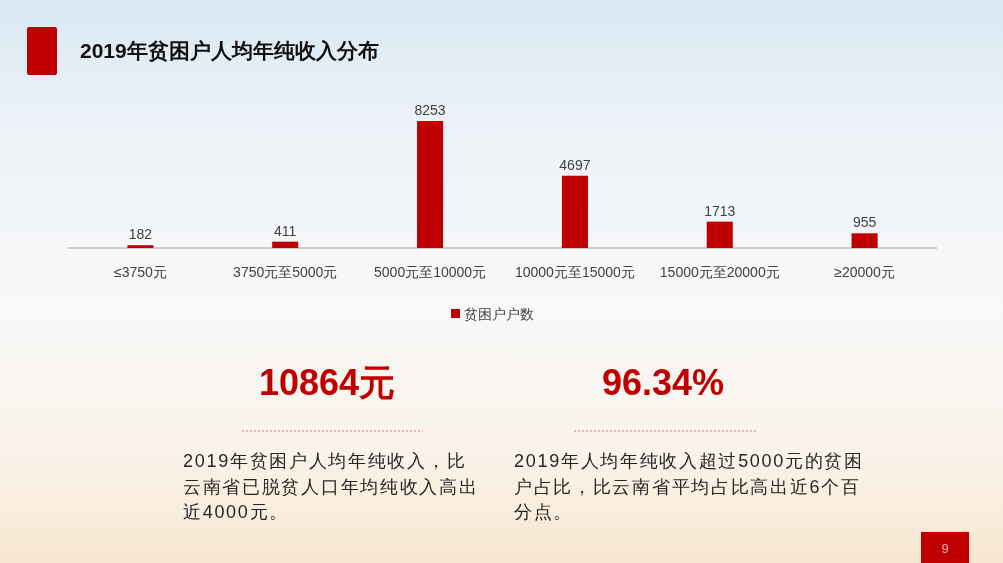 The height and width of the screenshot is (563, 1003). What do you see at coordinates (719, 272) in the screenshot?
I see `x-tick-label: 15000元至20000元` at bounding box center [719, 272].